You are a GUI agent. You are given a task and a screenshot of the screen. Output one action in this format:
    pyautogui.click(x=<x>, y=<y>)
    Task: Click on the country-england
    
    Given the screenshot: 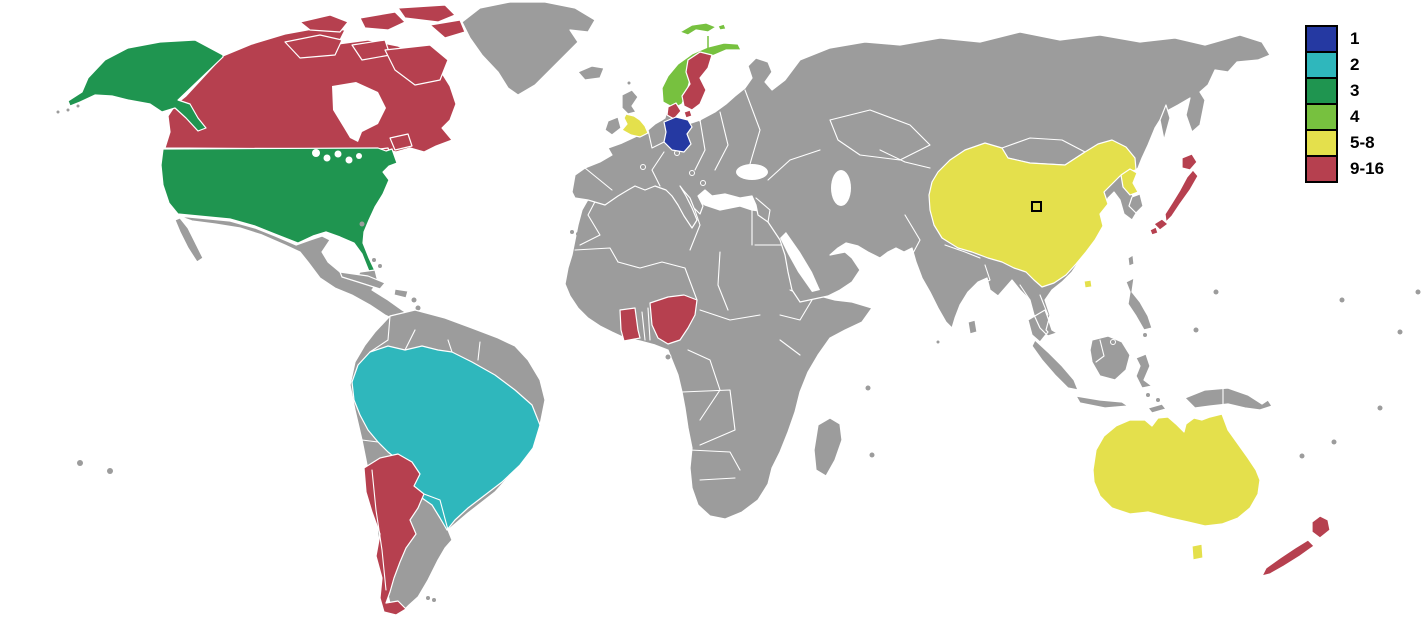 What is the action you would take?
    pyautogui.click(x=635, y=125)
    